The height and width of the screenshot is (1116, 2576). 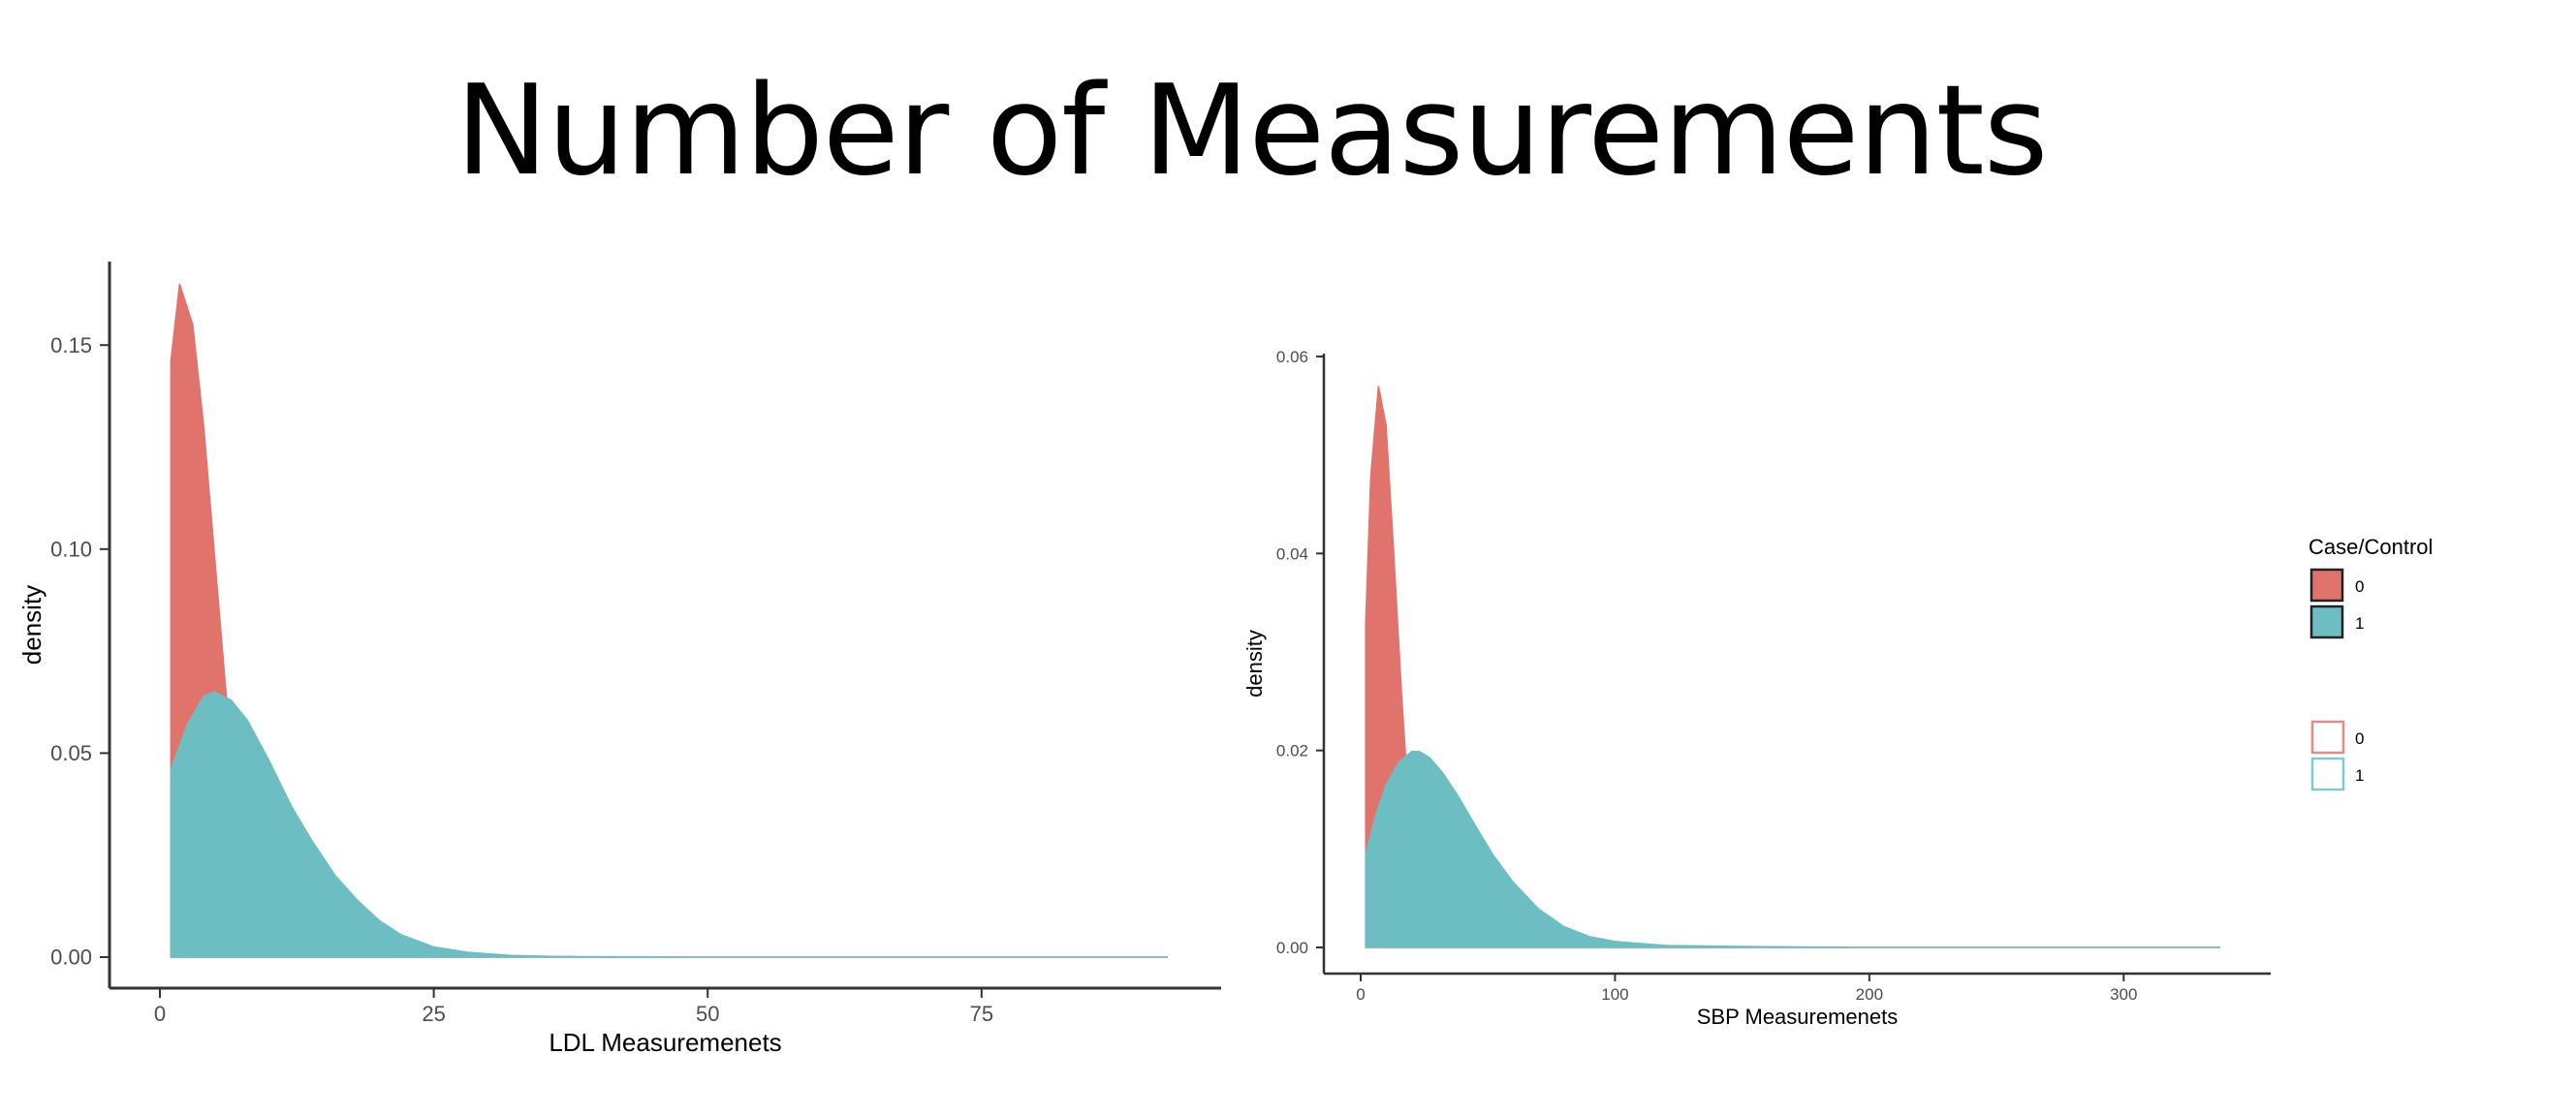 What do you see at coordinates (2123, 994) in the screenshot?
I see `x-tick-label: 300` at bounding box center [2123, 994].